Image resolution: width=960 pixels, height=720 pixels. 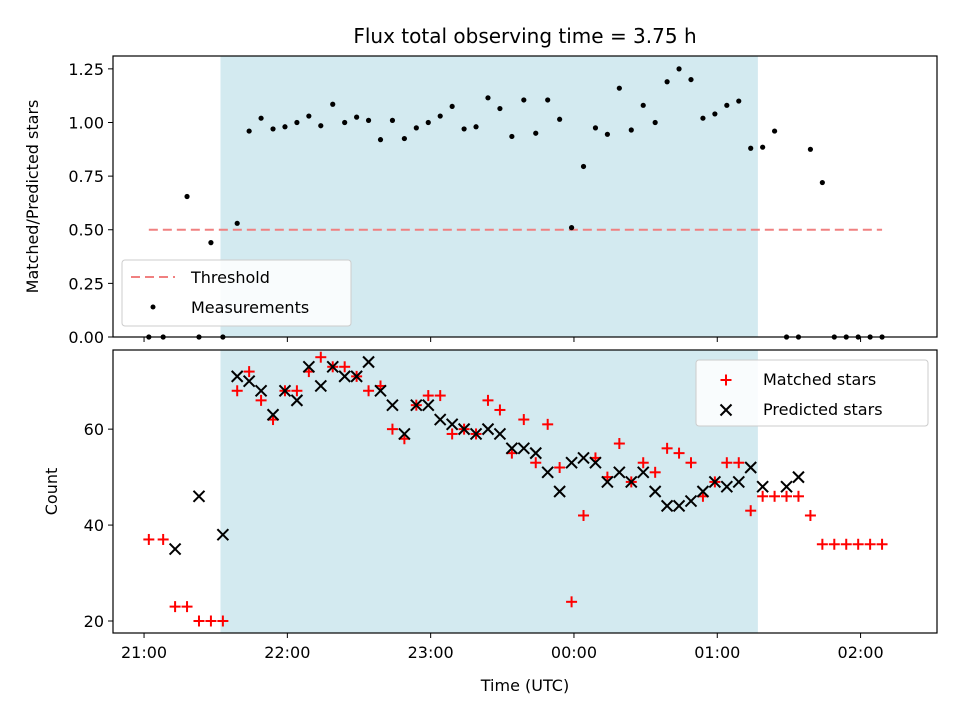 What do you see at coordinates (32, 197) in the screenshot?
I see `top-y-axis-label: Matched/Predicted stars` at bounding box center [32, 197].